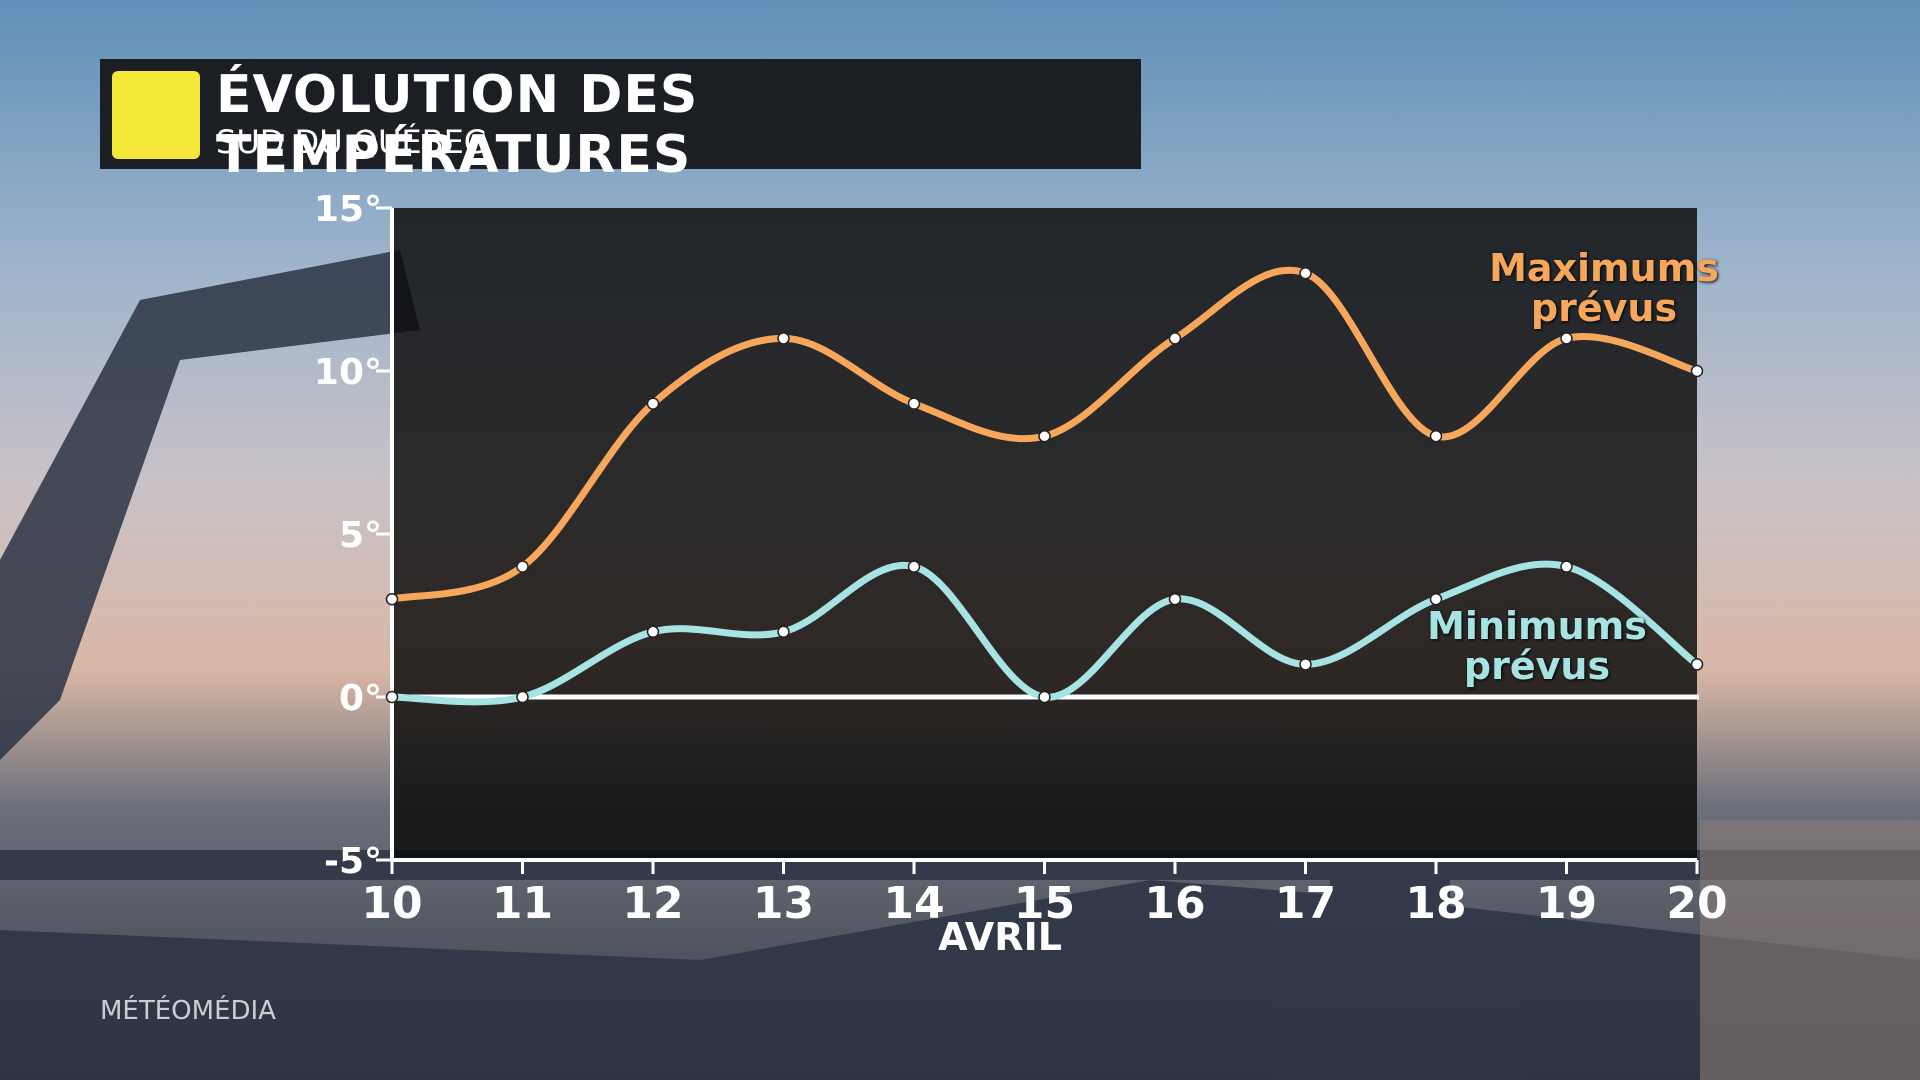 The height and width of the screenshot is (1080, 1920). I want to click on x-tick-label: 15, so click(1044, 903).